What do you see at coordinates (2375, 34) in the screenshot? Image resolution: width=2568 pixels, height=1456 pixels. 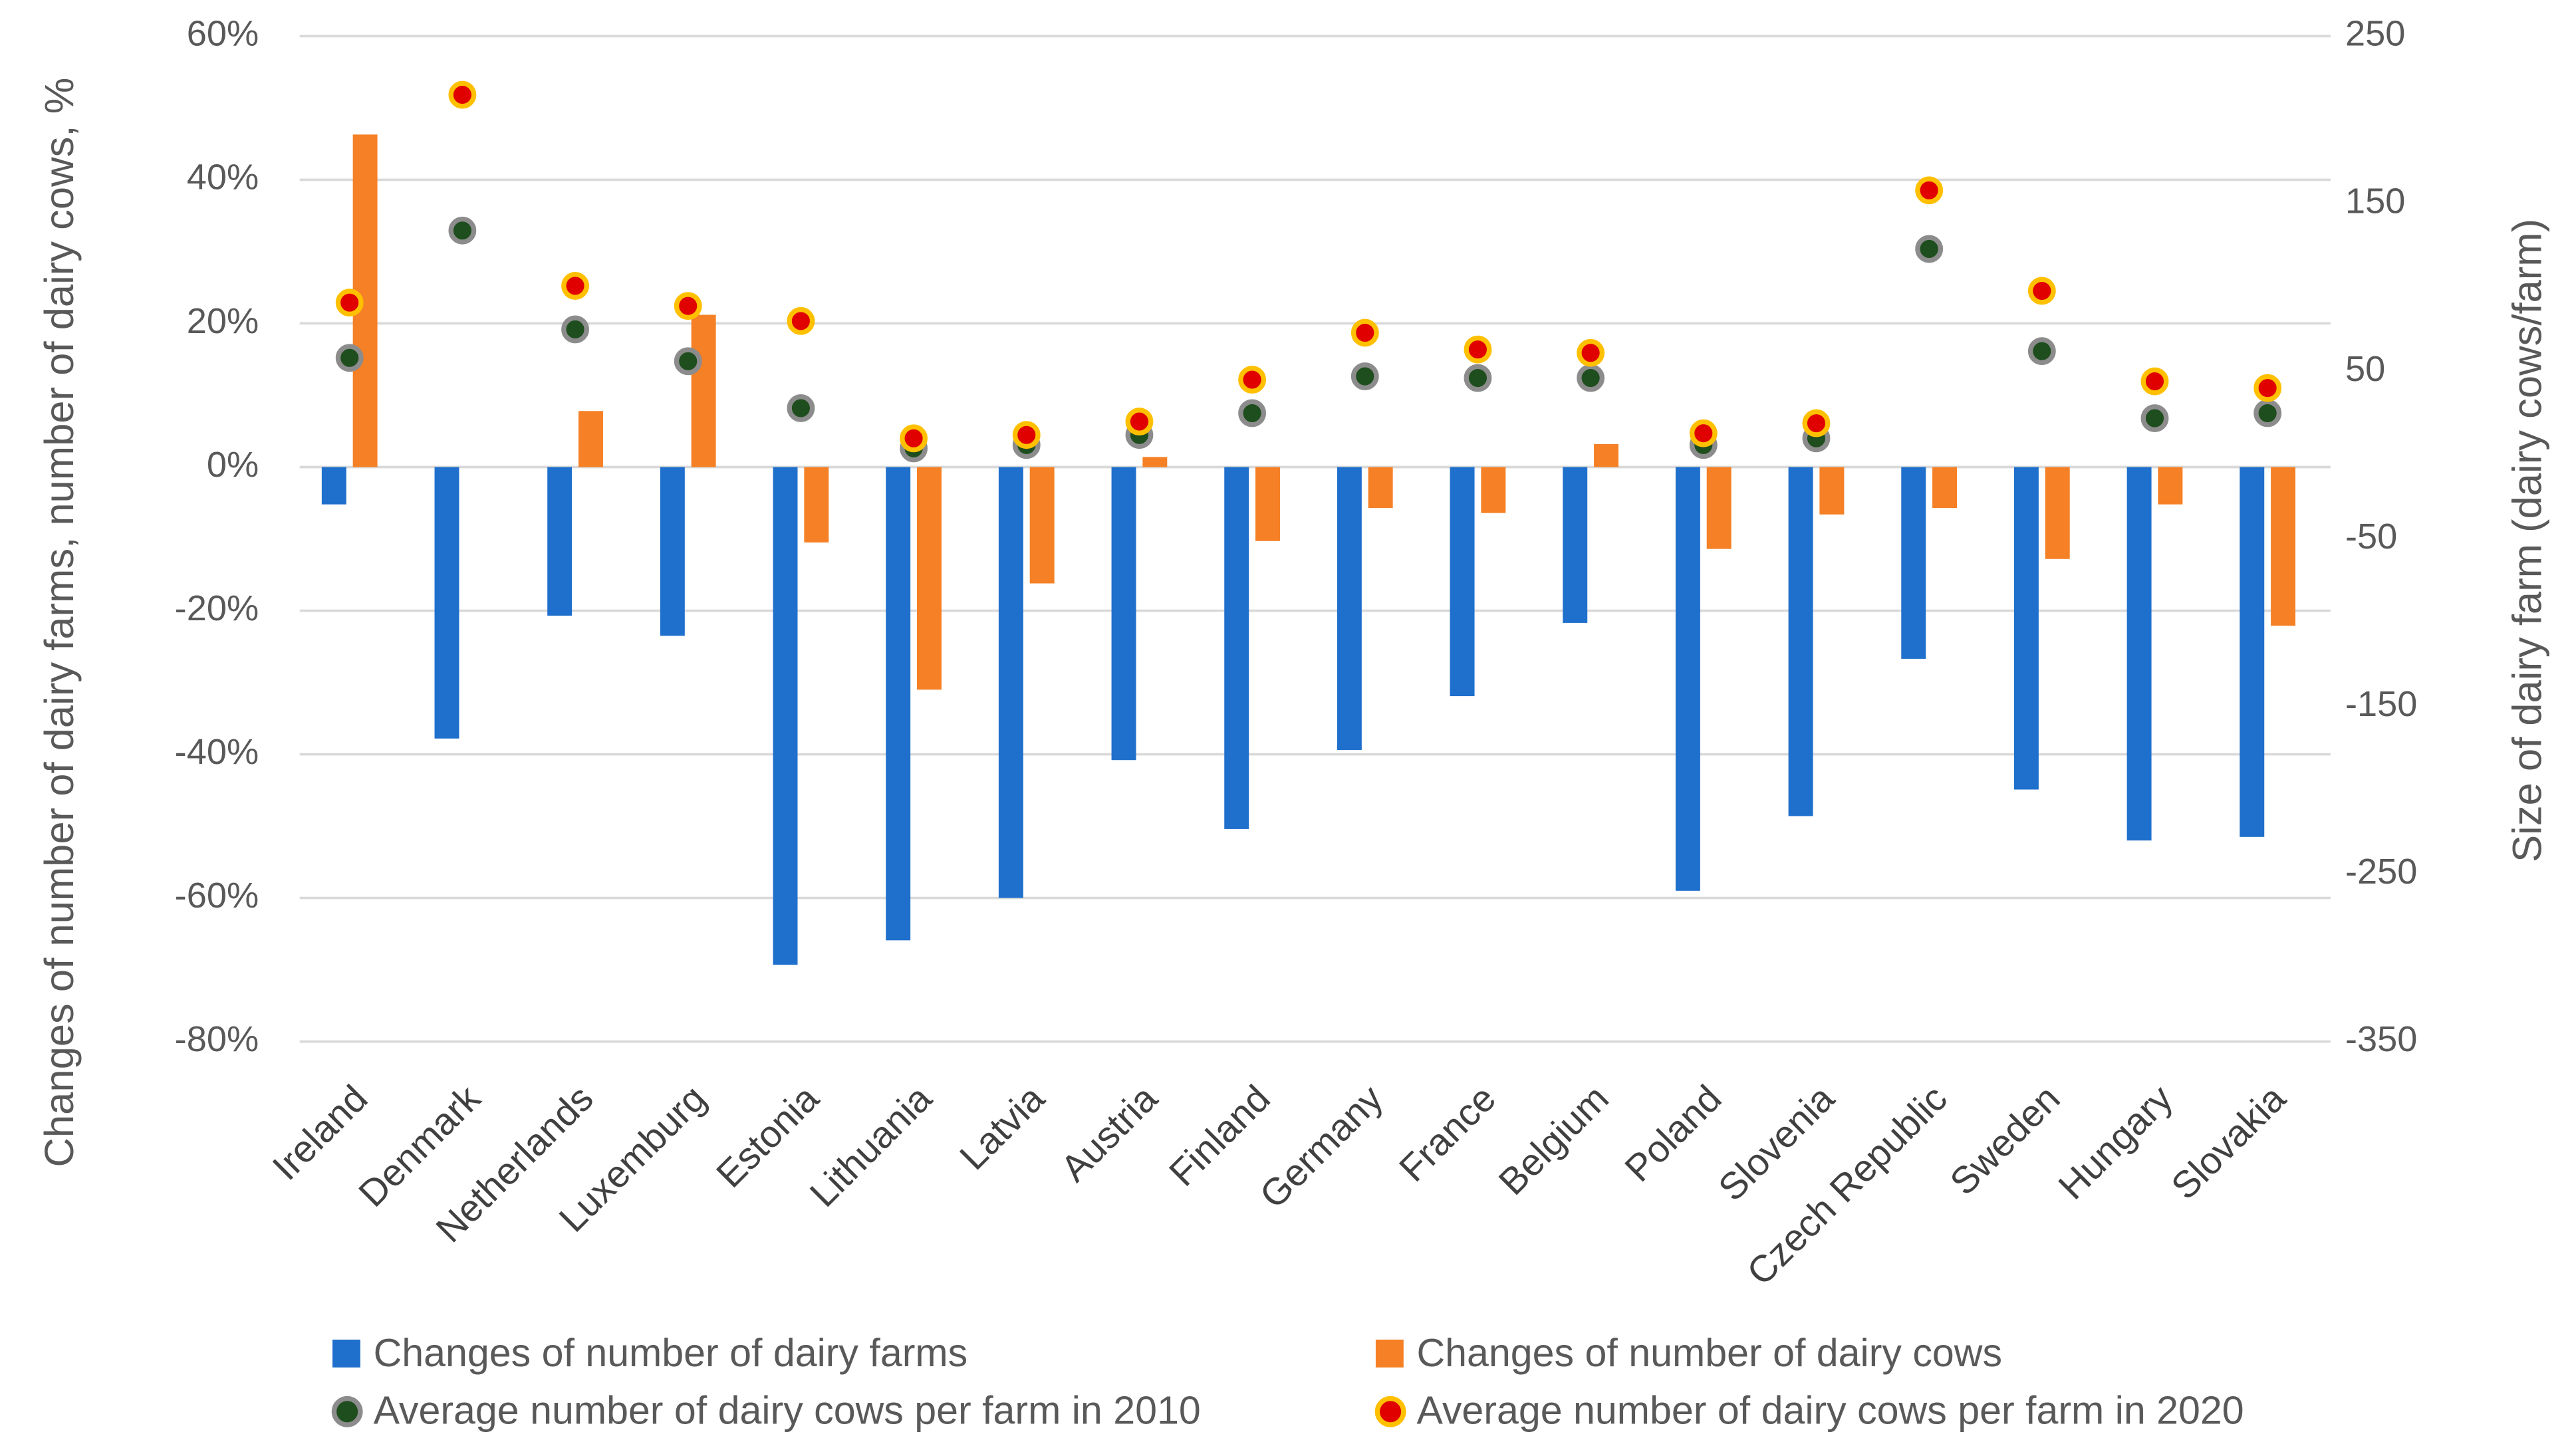 I see `y2-tick-label: 250` at bounding box center [2375, 34].